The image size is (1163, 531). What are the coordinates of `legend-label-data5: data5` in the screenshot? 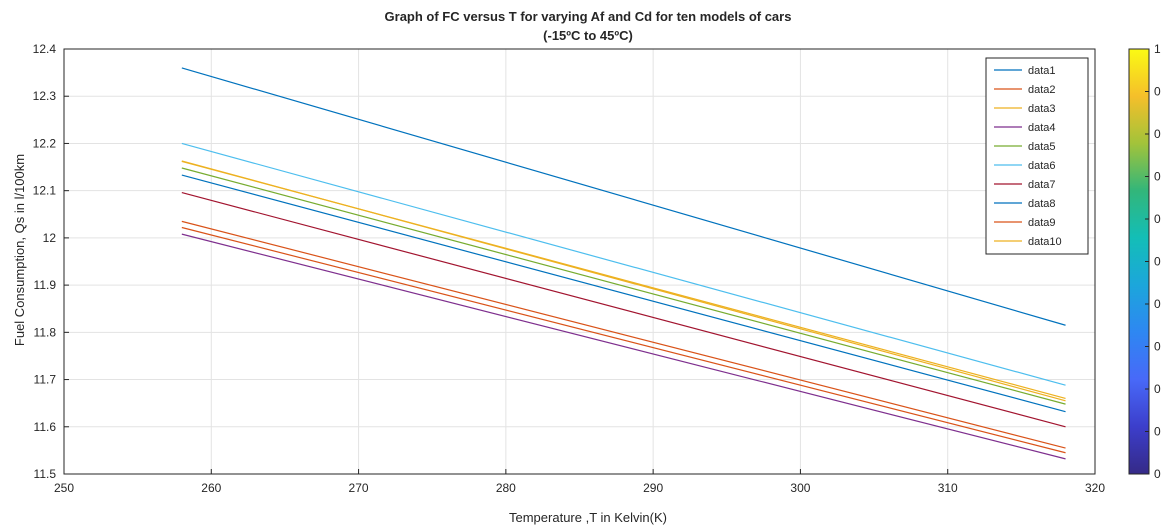 It's located at (1042, 147).